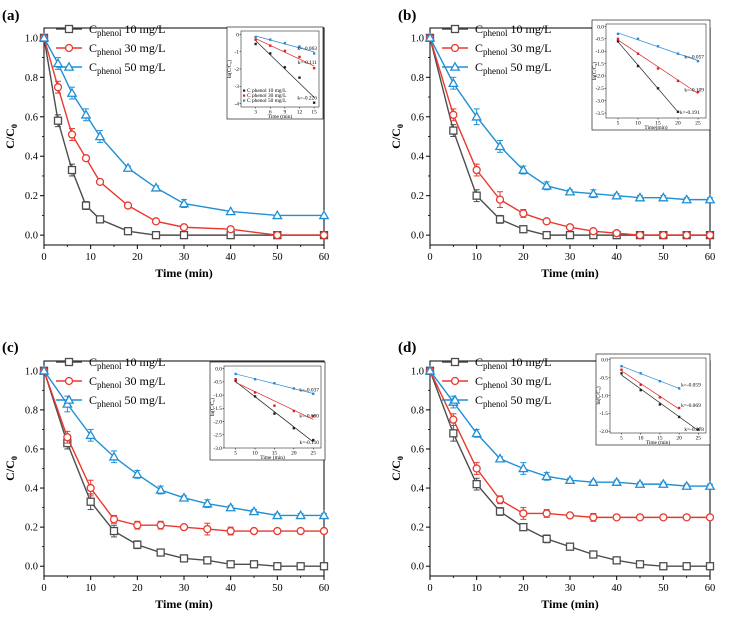 The image size is (734, 631). I want to click on inset-fit-0: k=-0.226, so click(285, 72).